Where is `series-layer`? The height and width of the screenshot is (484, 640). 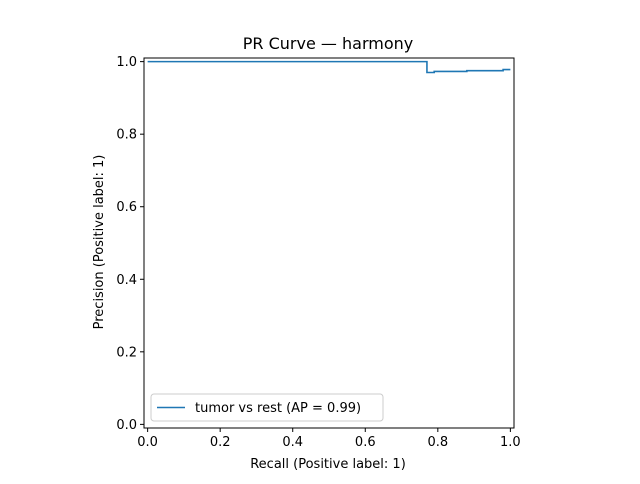
series-layer is located at coordinates (329, 67).